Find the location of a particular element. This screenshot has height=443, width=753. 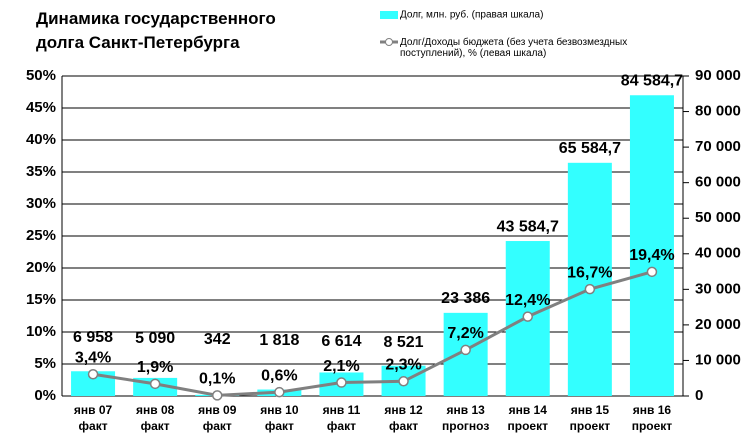

data-label: 6 958 is located at coordinates (93, 337).